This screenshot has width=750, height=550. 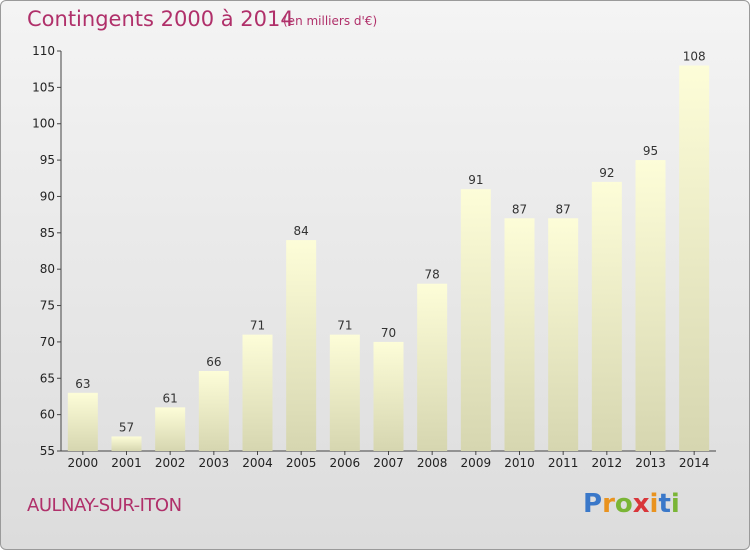 What do you see at coordinates (650, 463) in the screenshot?
I see `x-tick-label: 2013` at bounding box center [650, 463].